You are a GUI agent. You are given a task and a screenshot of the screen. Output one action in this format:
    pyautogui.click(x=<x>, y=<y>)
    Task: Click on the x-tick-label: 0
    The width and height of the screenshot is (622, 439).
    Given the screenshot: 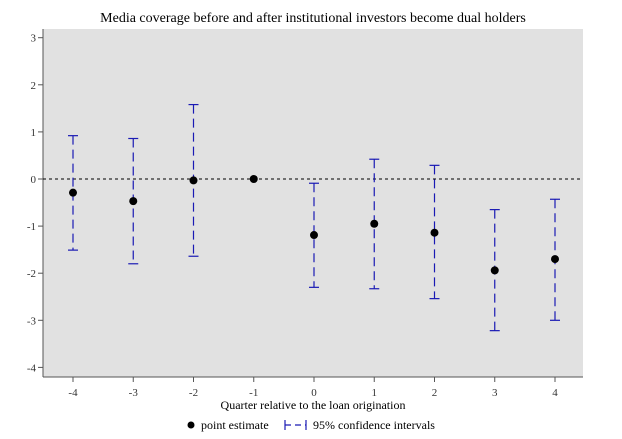 What is the action you would take?
    pyautogui.click(x=314, y=393)
    